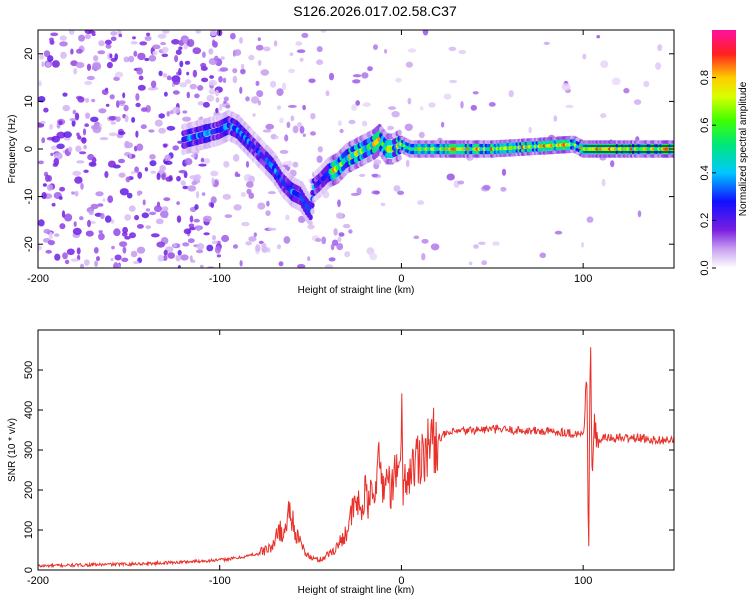  I want to click on colorbar-label: Normalized spectral amplitude, so click(743, 148).